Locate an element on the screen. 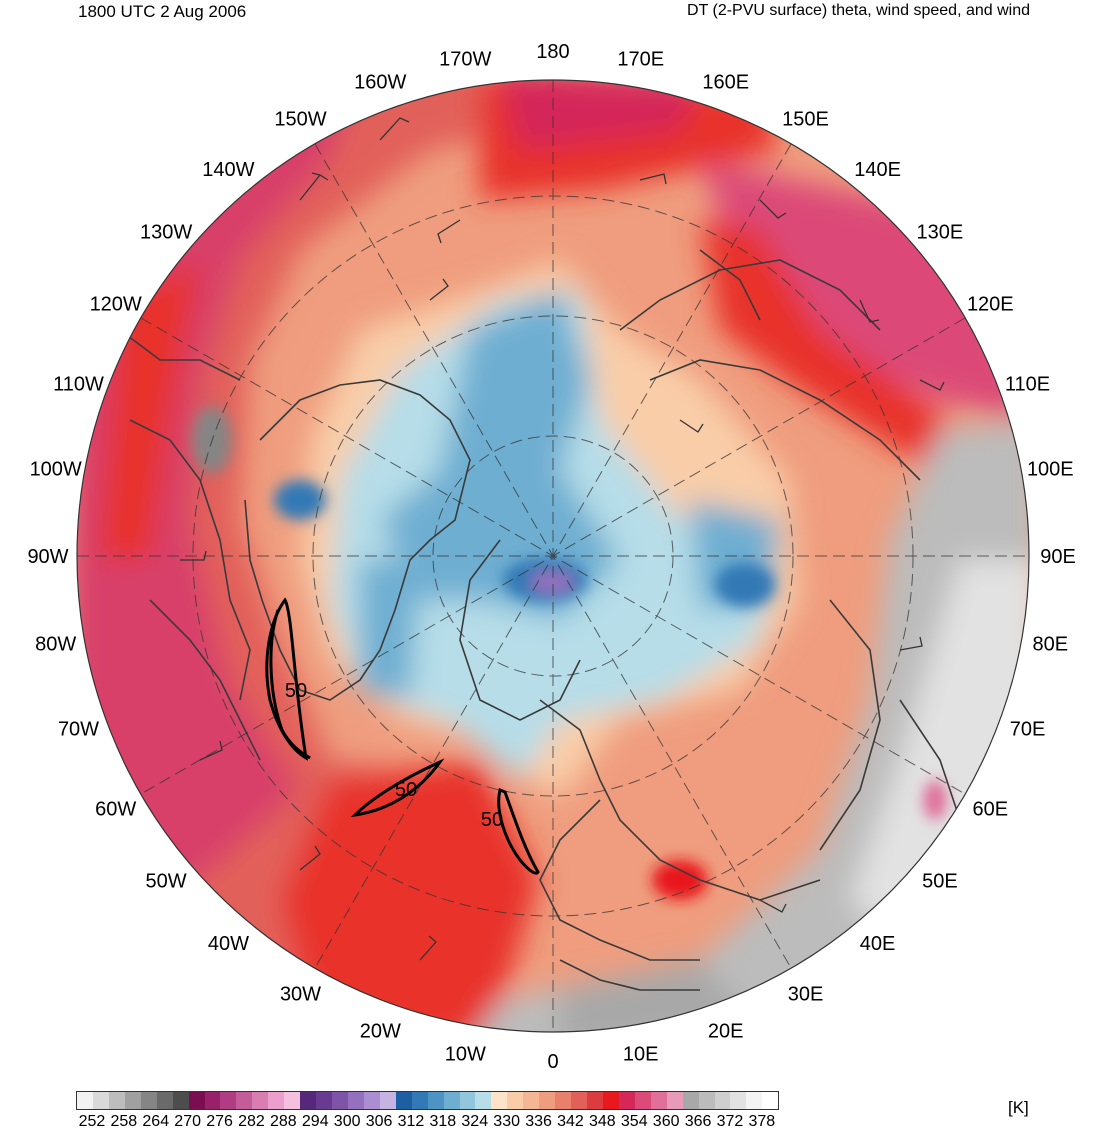  colorbar-tick-label: 330 is located at coordinates (506, 1121).